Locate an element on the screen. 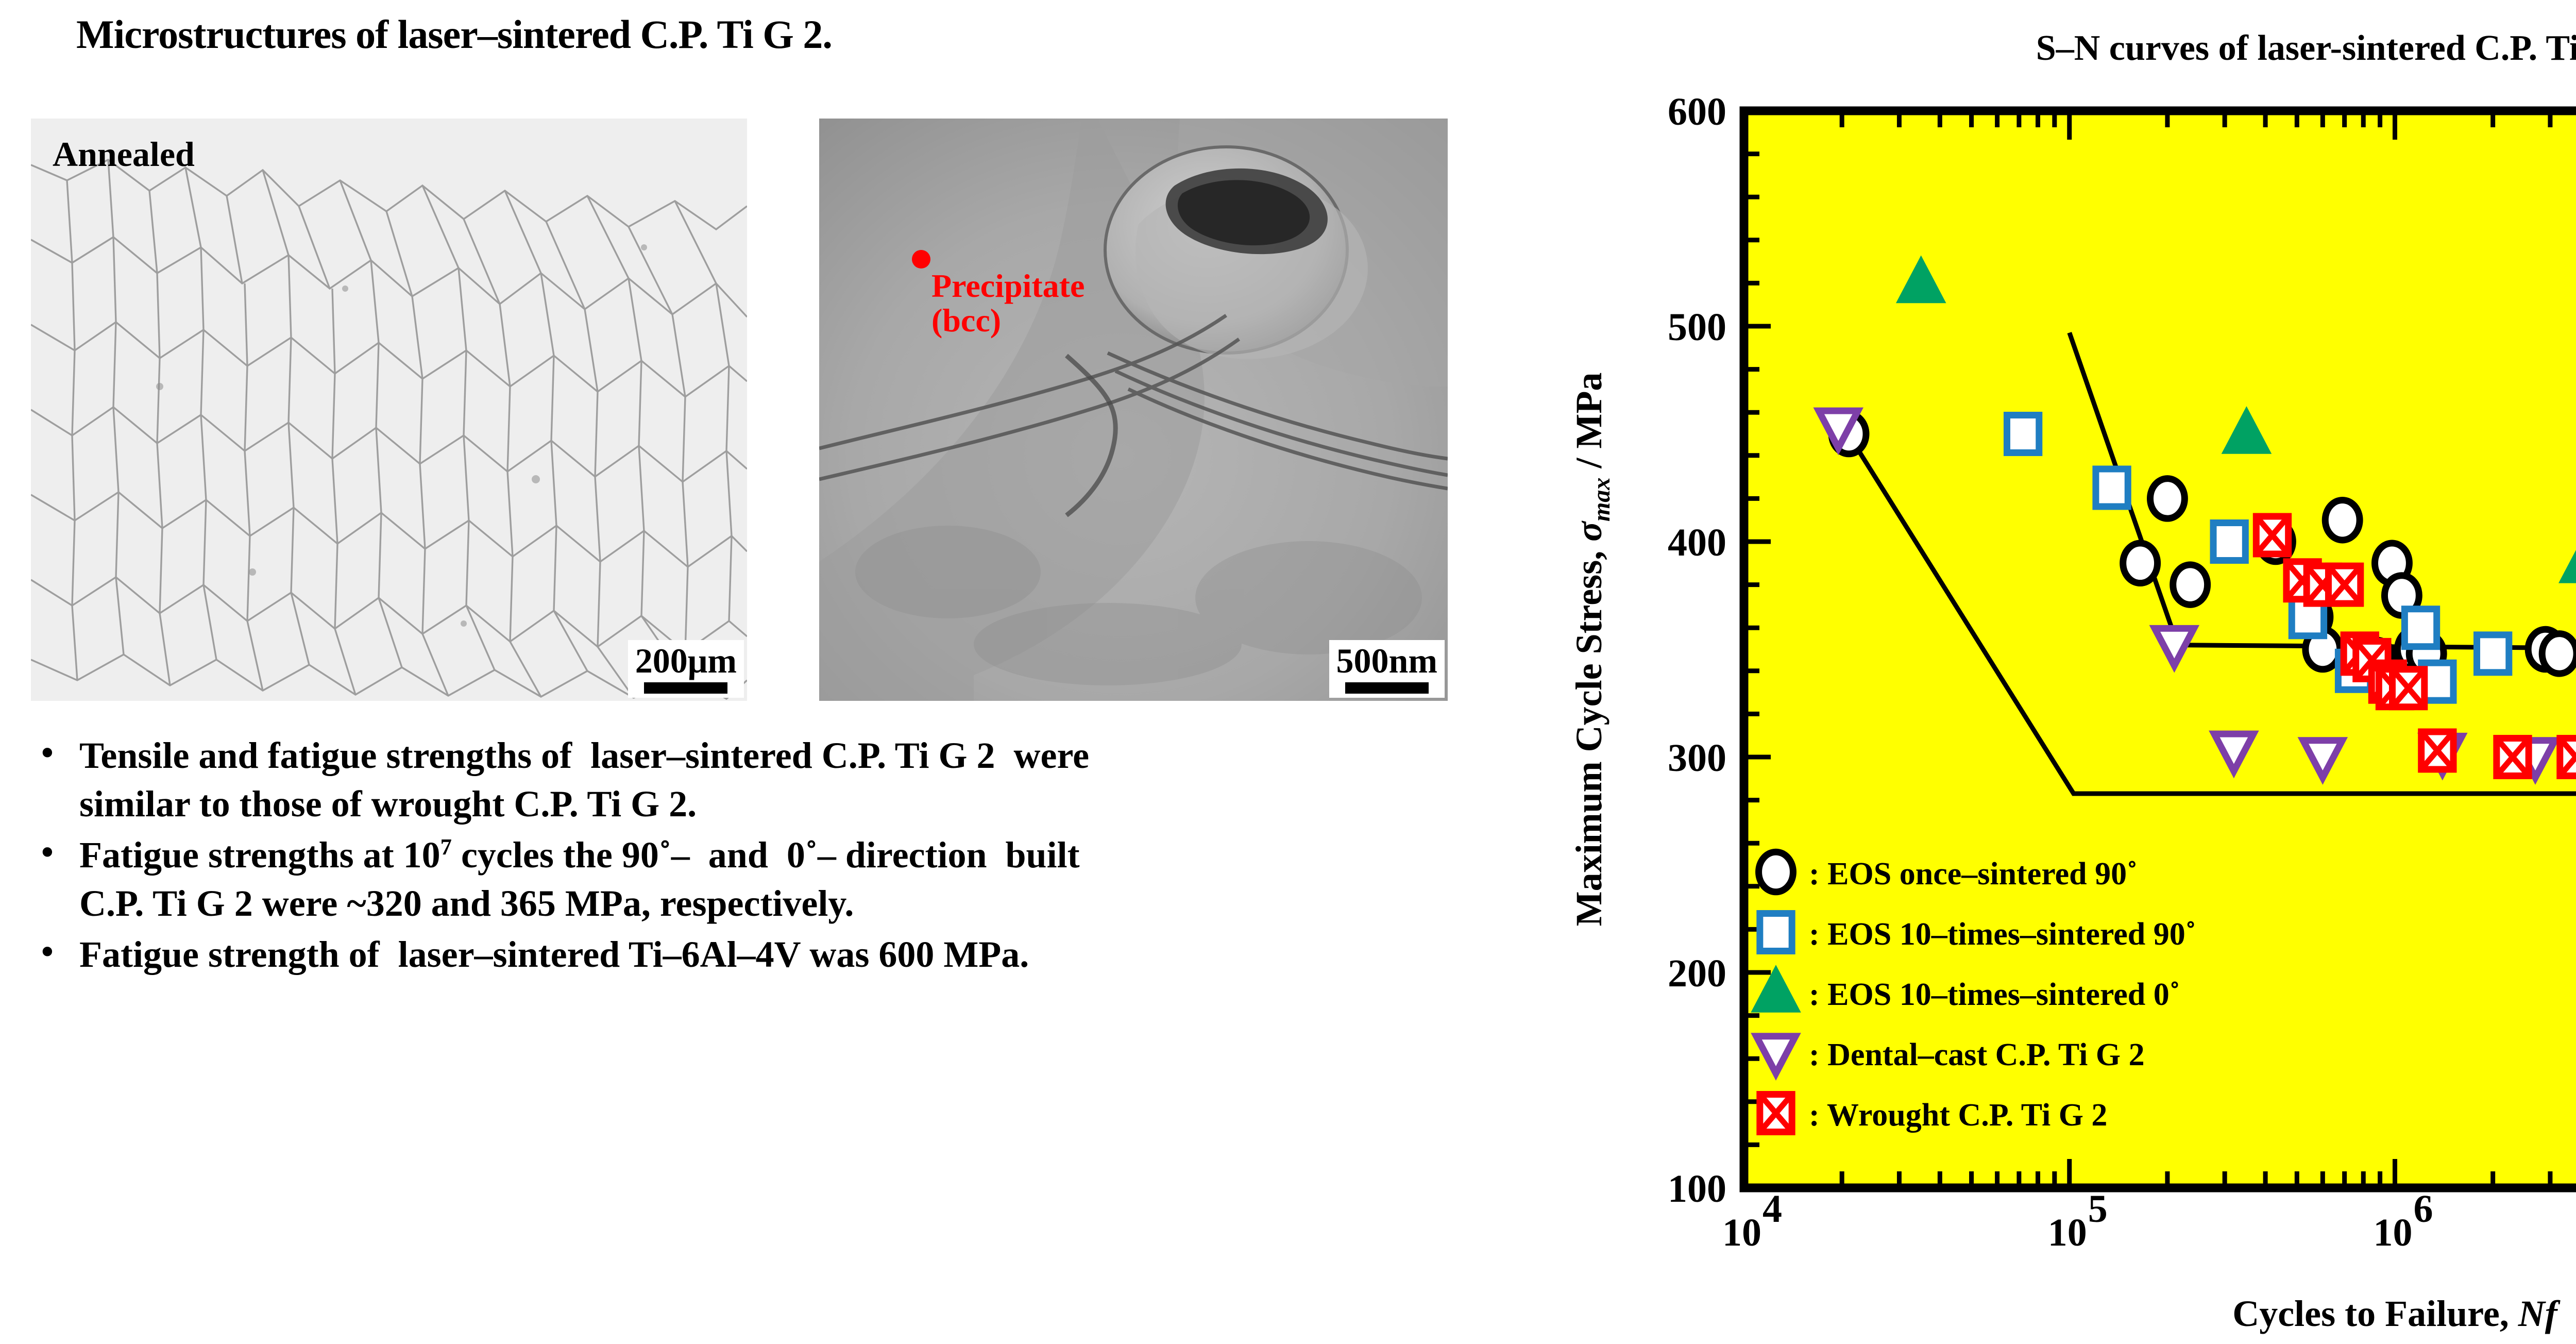 The width and height of the screenshot is (2576, 1344). optical-micrograph: Annealed 200μm is located at coordinates (389, 410).